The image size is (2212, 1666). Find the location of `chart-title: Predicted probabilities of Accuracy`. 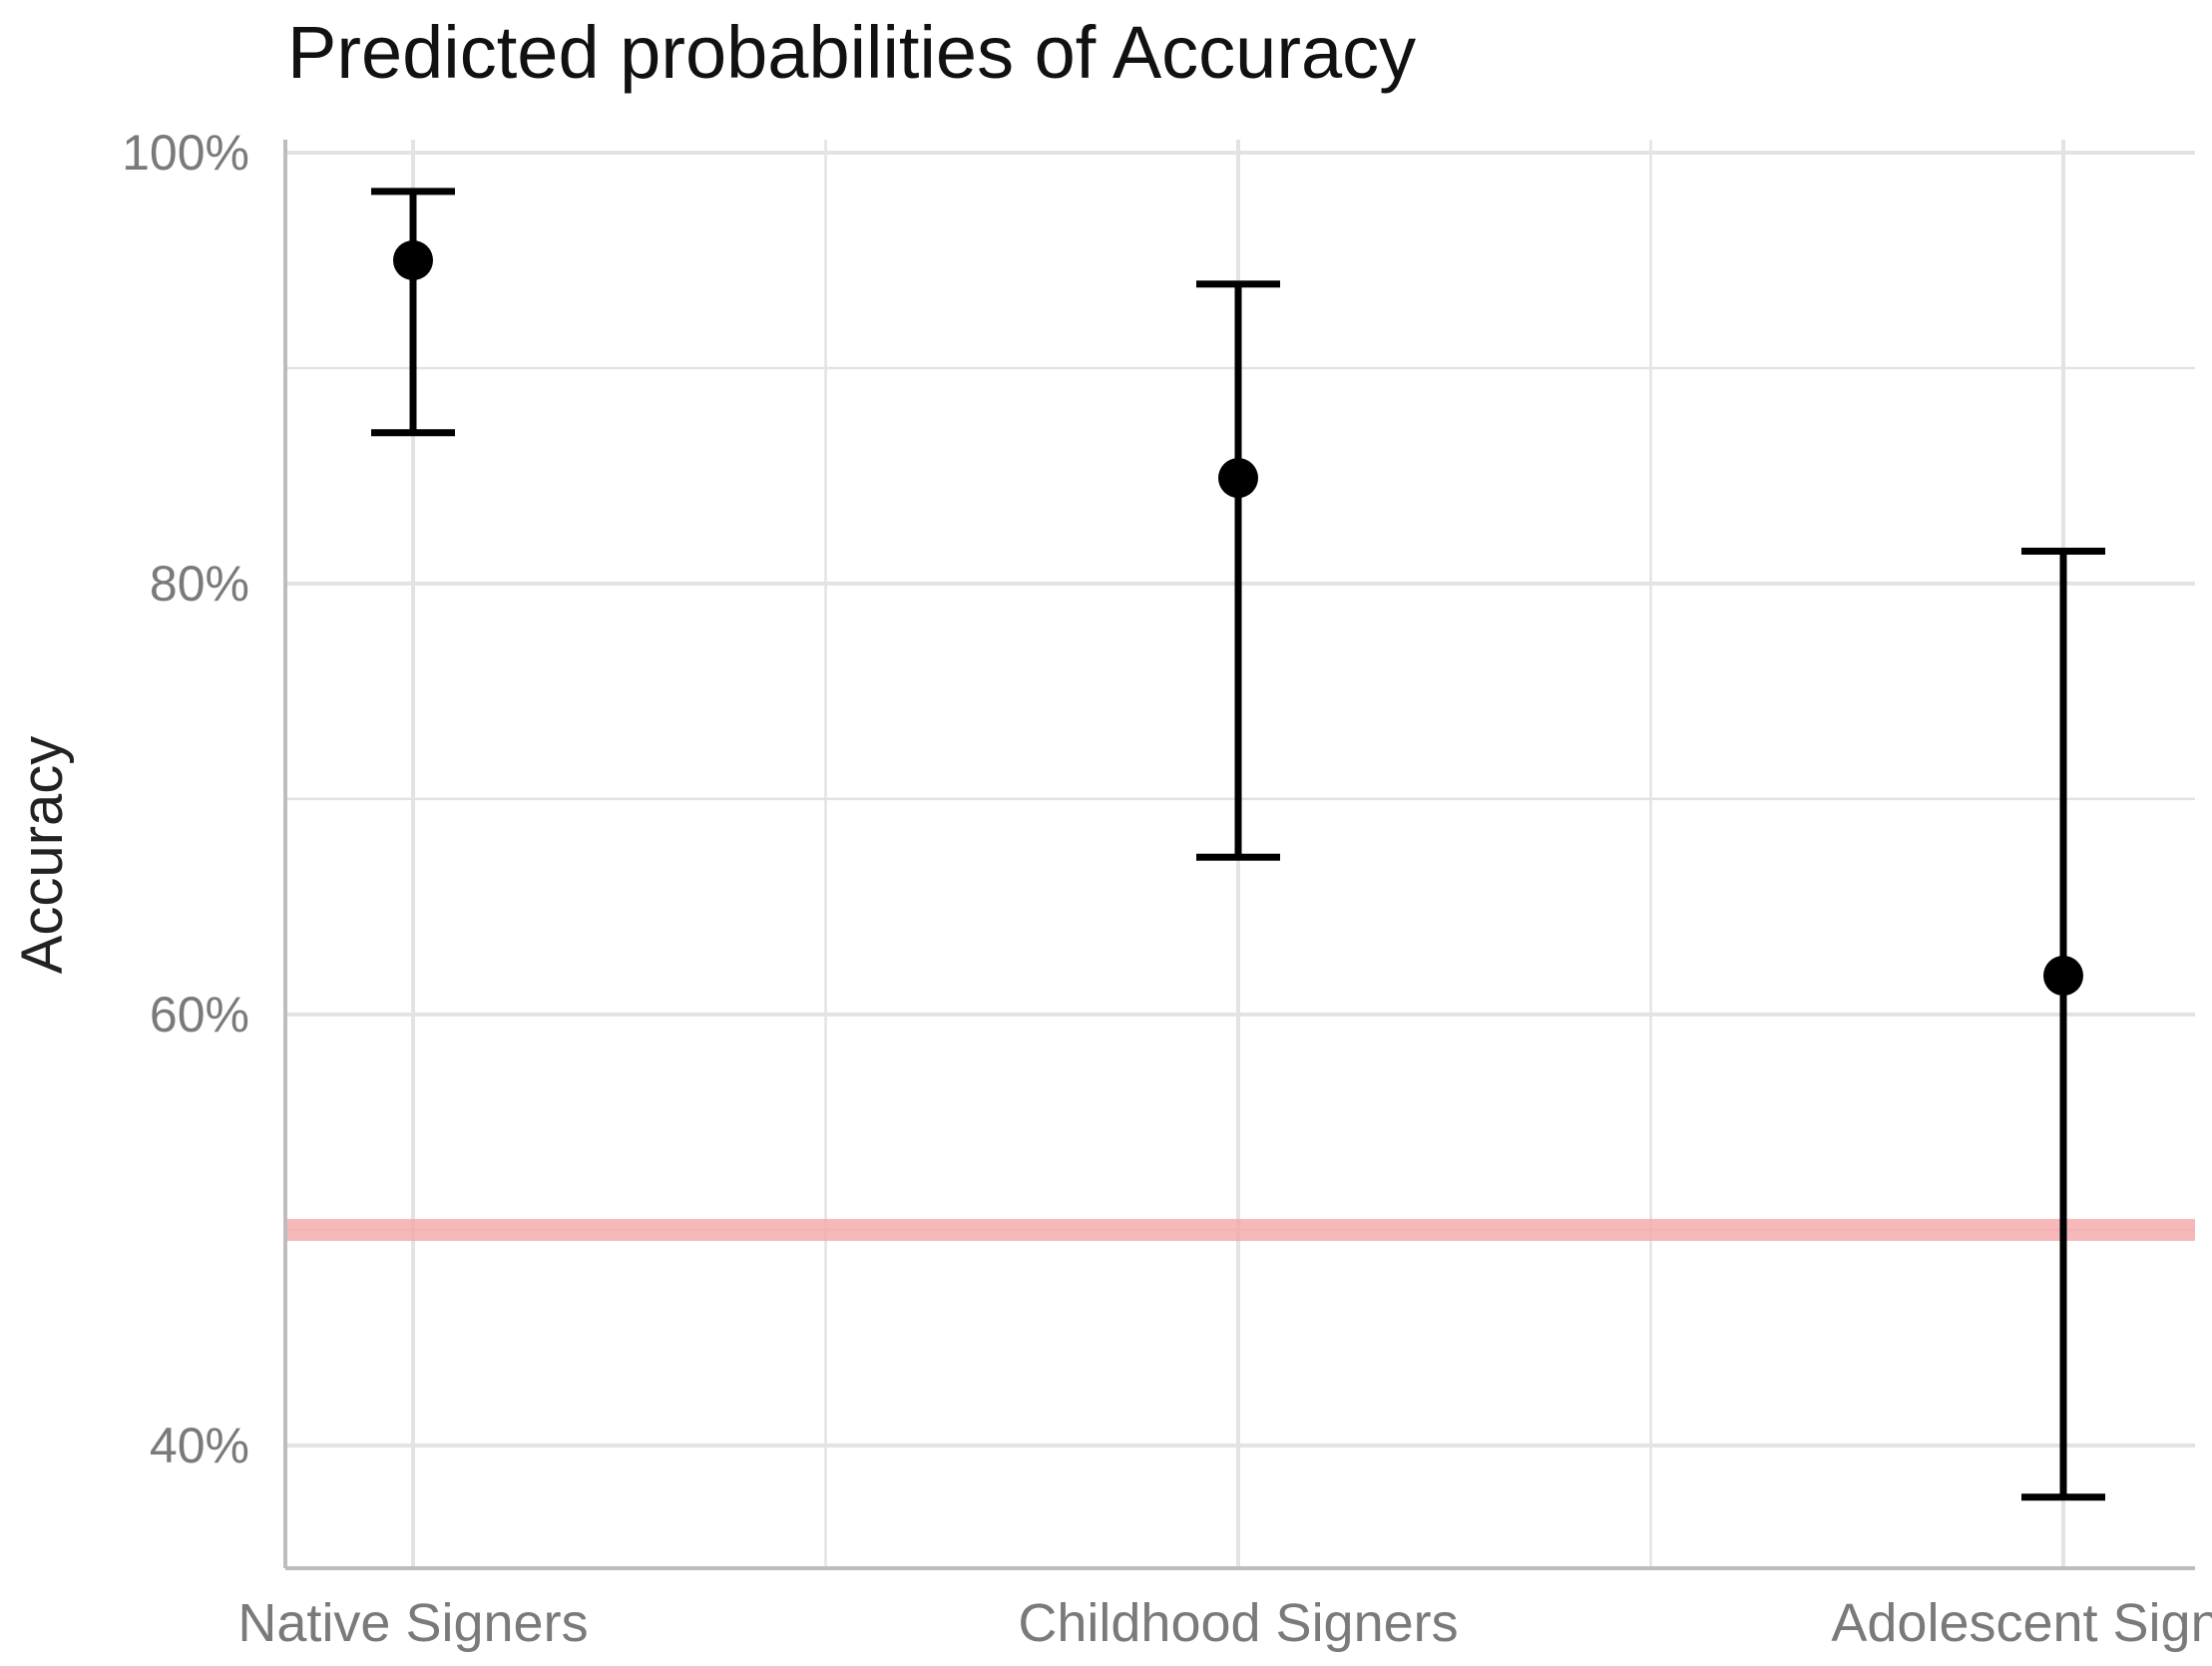

chart-title: Predicted probabilities of Accuracy is located at coordinates (852, 53).